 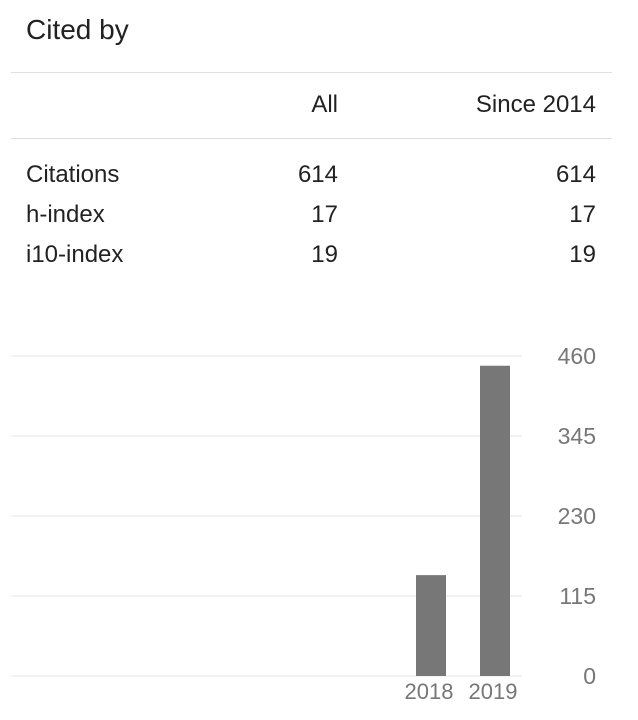 I want to click on row-value-all: 17, so click(x=324, y=214).